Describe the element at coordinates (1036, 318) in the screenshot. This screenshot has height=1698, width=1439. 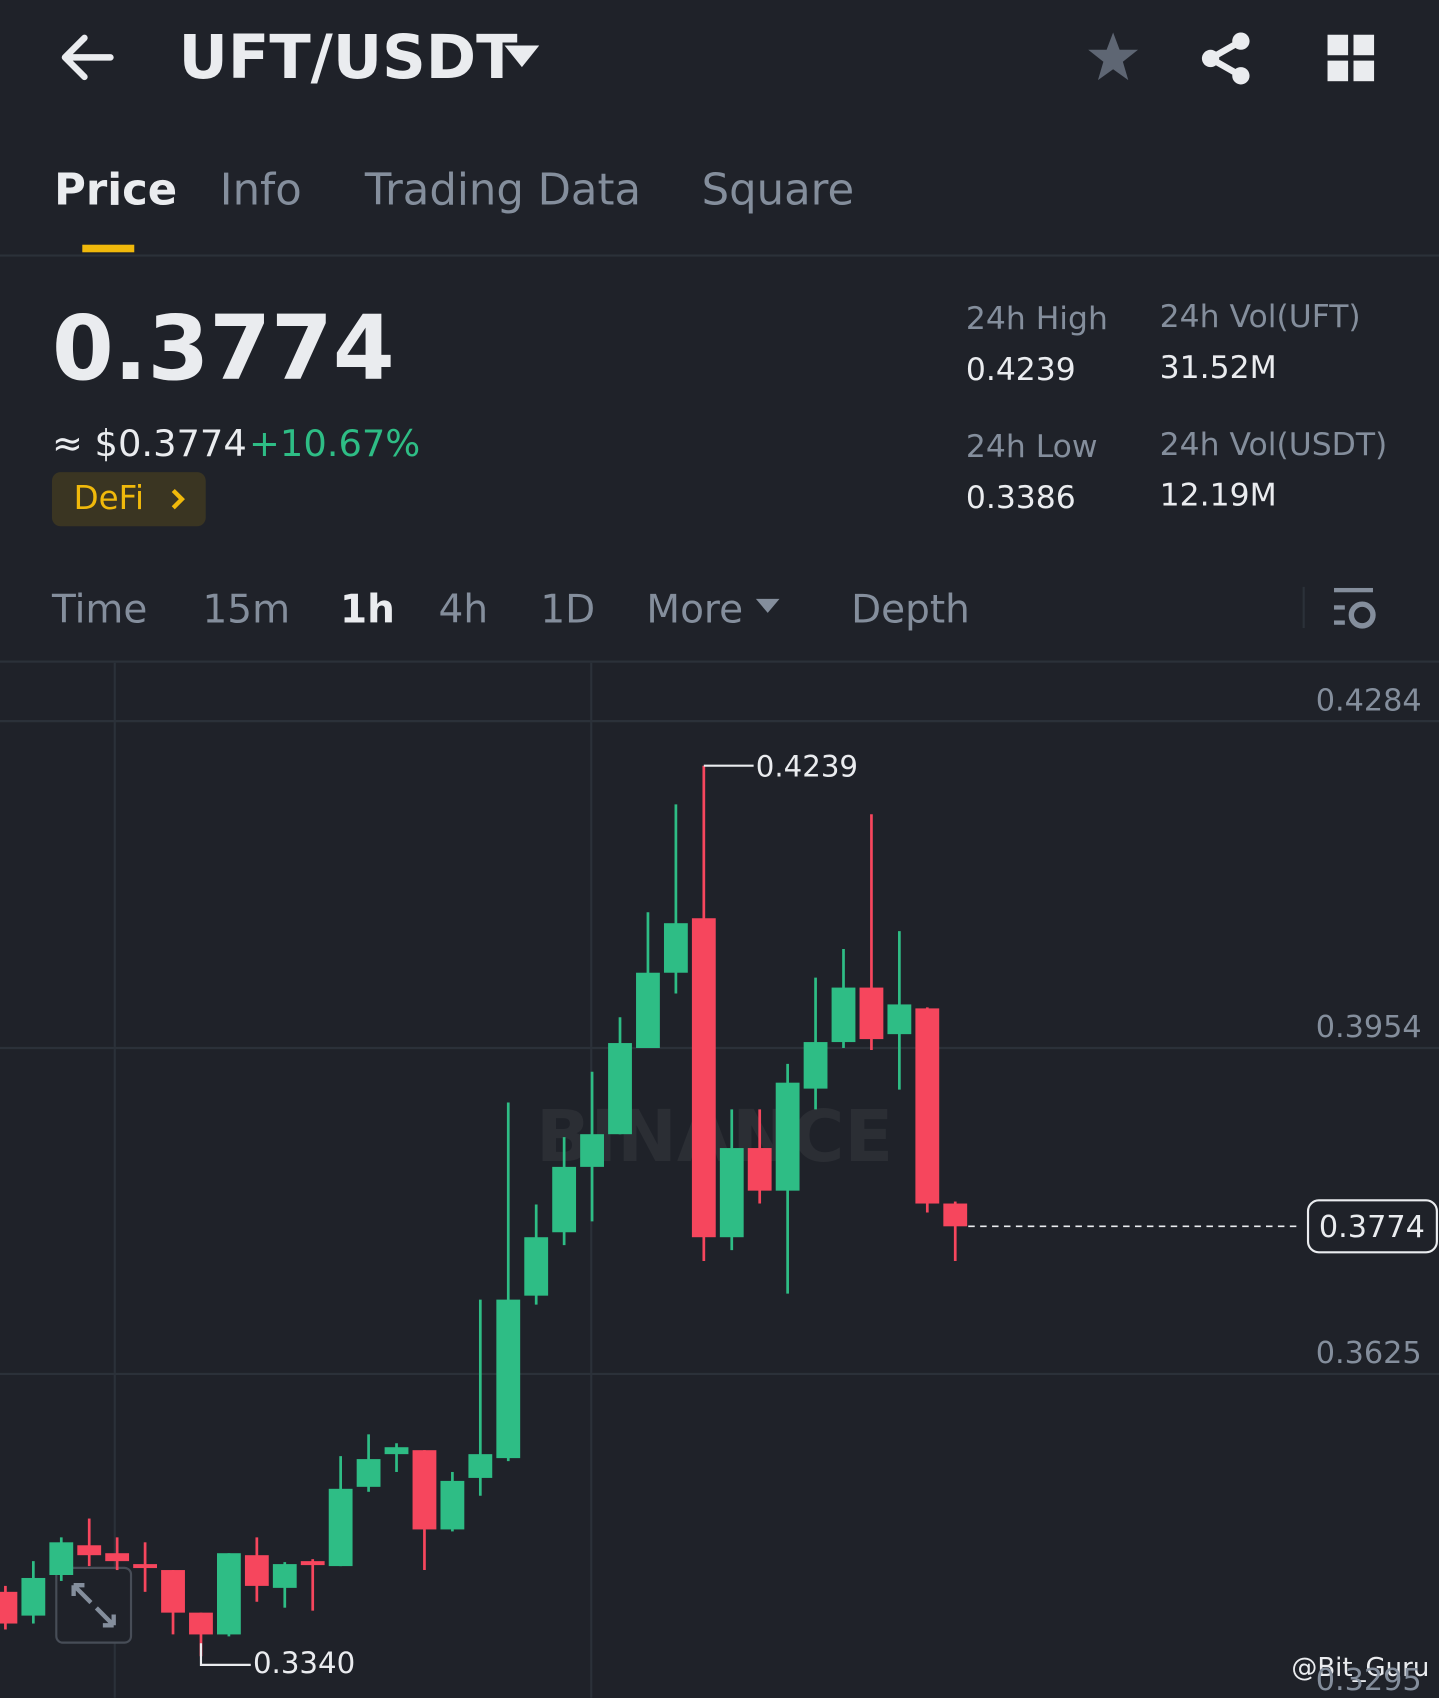
I see `stat-label: 24h High` at that location.